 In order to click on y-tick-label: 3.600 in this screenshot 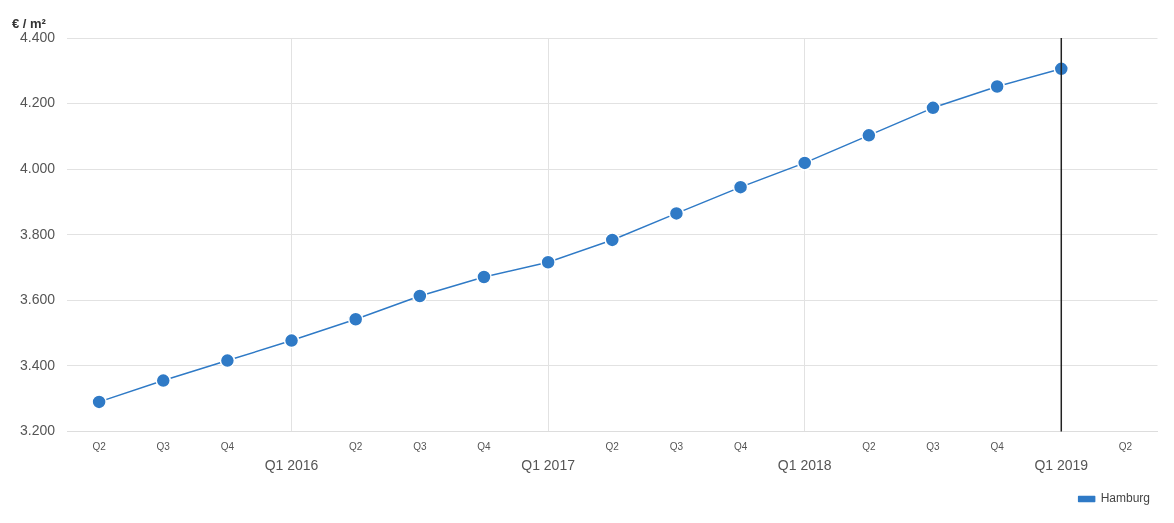, I will do `click(37, 299)`.